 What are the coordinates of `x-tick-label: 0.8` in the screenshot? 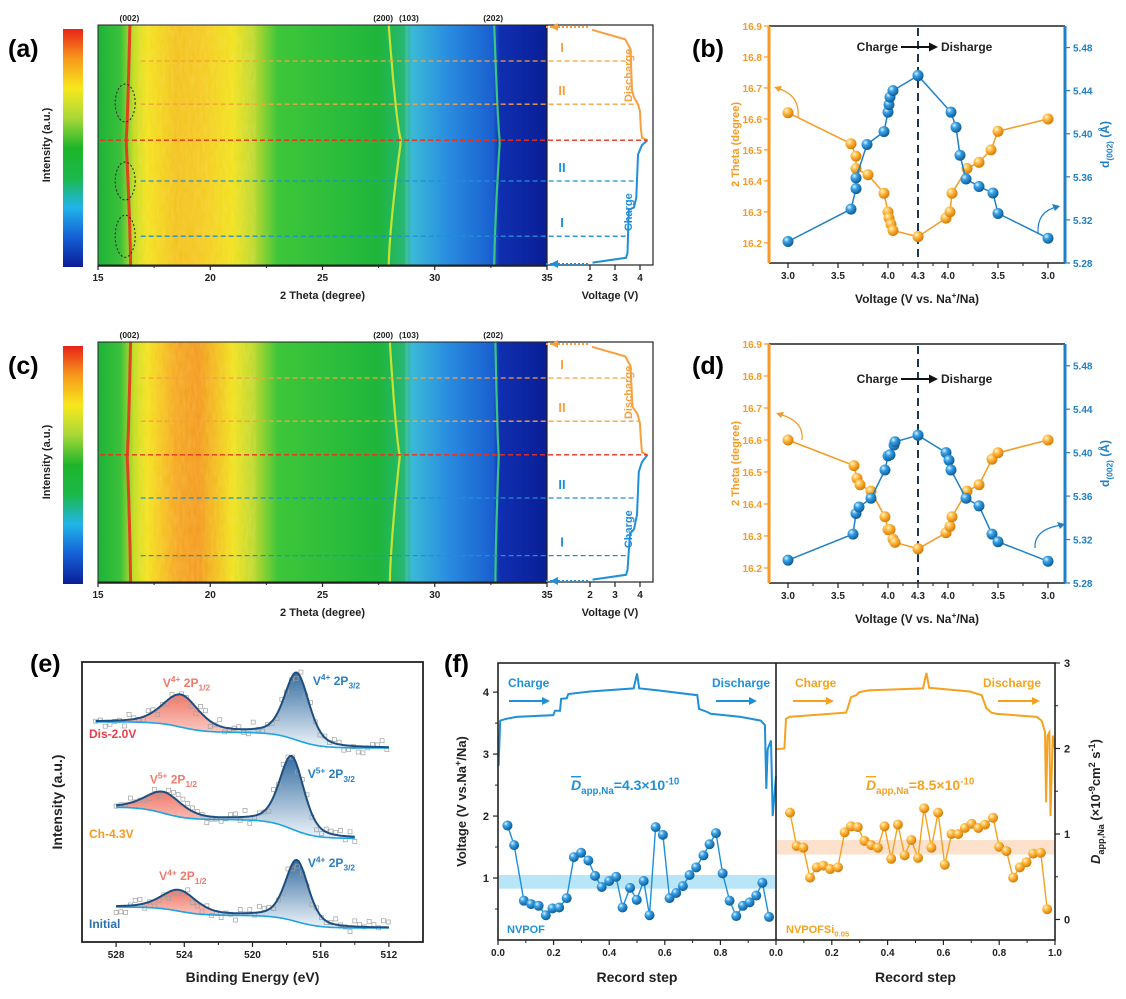 It's located at (999, 953).